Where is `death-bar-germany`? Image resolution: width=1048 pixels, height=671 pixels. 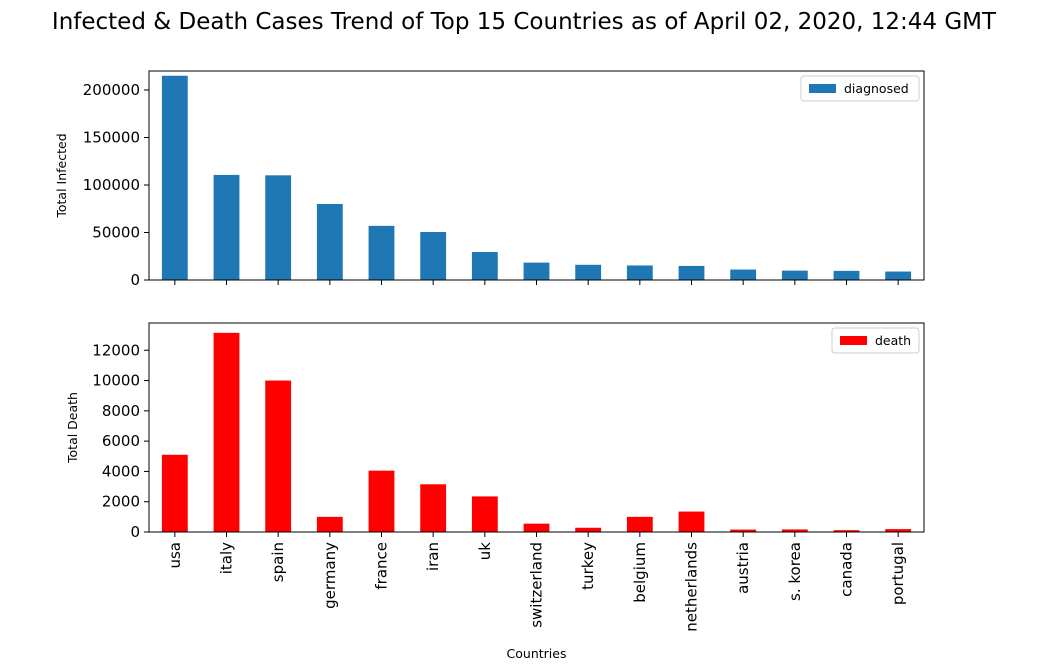
death-bar-germany is located at coordinates (329, 524).